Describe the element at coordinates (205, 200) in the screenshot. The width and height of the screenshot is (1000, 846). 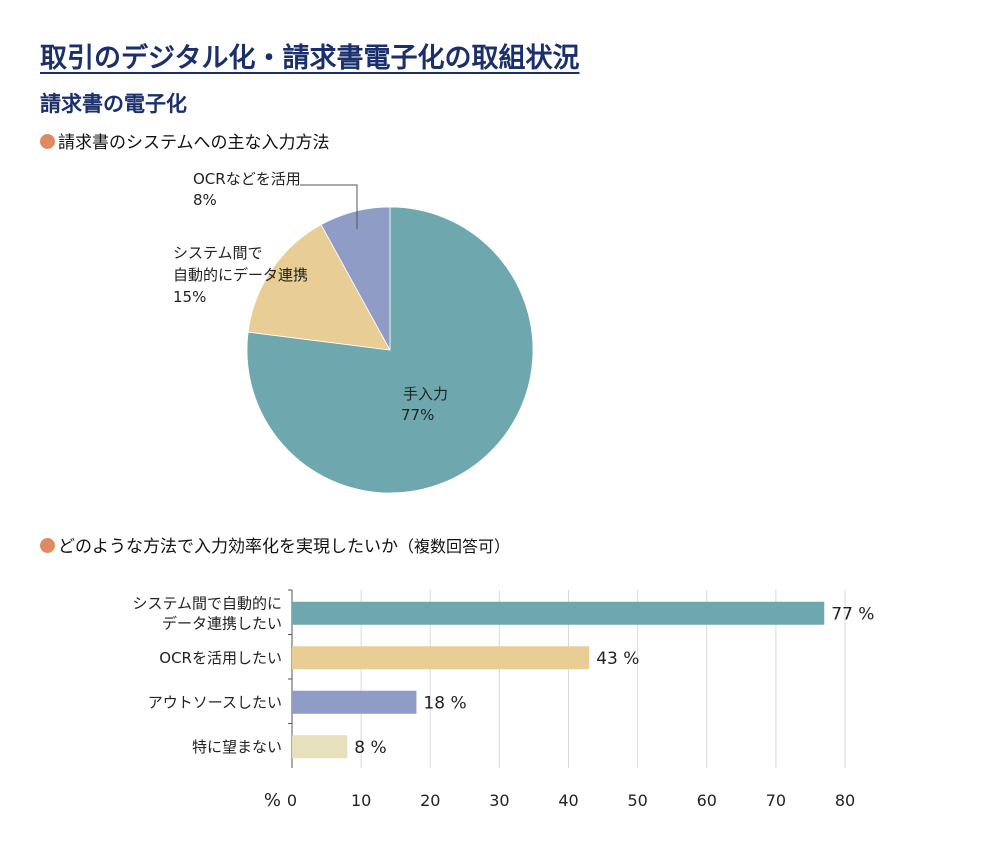
I see `pie-value-label: 8%` at that location.